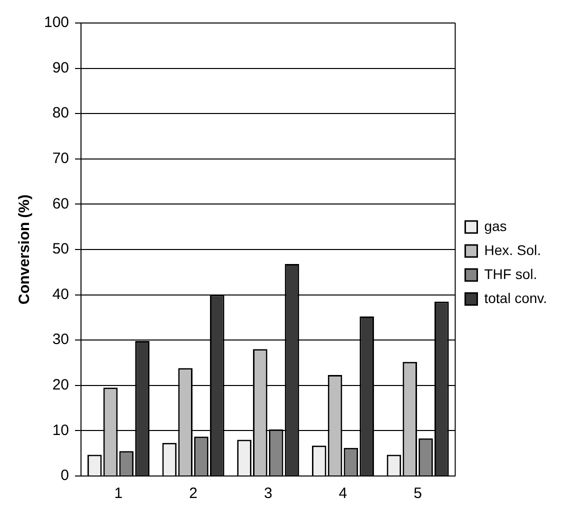 The height and width of the screenshot is (518, 569). I want to click on legend-label: gas, so click(495, 226).